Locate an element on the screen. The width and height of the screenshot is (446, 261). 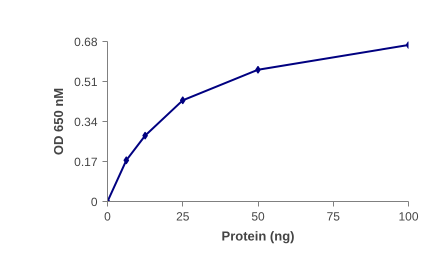
y-tick-label: 0.51 is located at coordinates (86, 82).